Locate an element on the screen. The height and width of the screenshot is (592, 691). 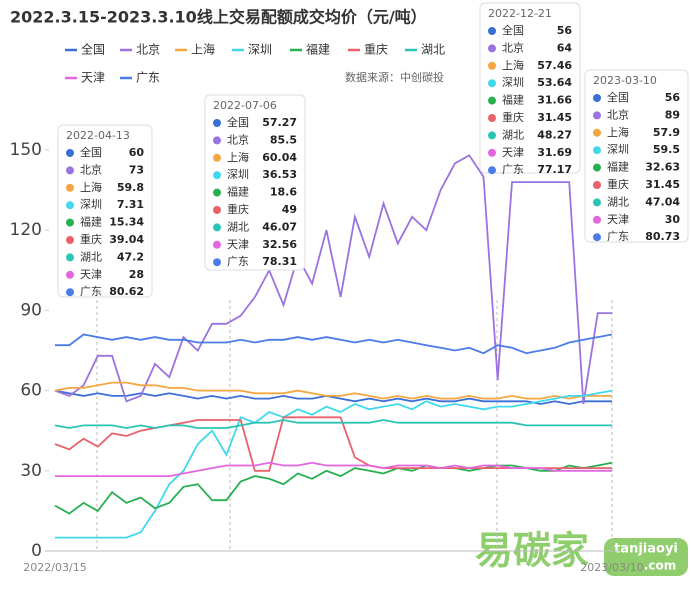
x-tick-label: 2022/03/15 is located at coordinates (54, 567).